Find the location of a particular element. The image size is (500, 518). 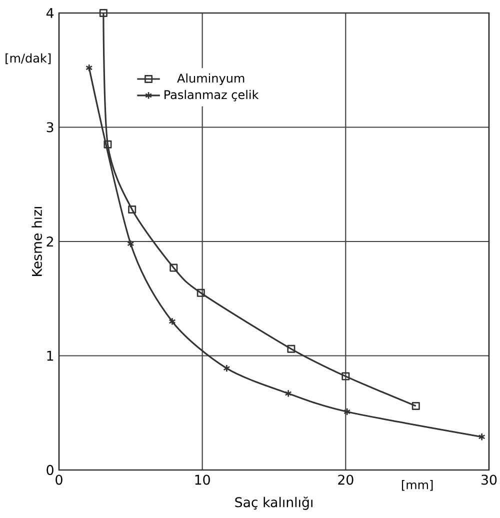

text: [mm] is located at coordinates (417, 485).